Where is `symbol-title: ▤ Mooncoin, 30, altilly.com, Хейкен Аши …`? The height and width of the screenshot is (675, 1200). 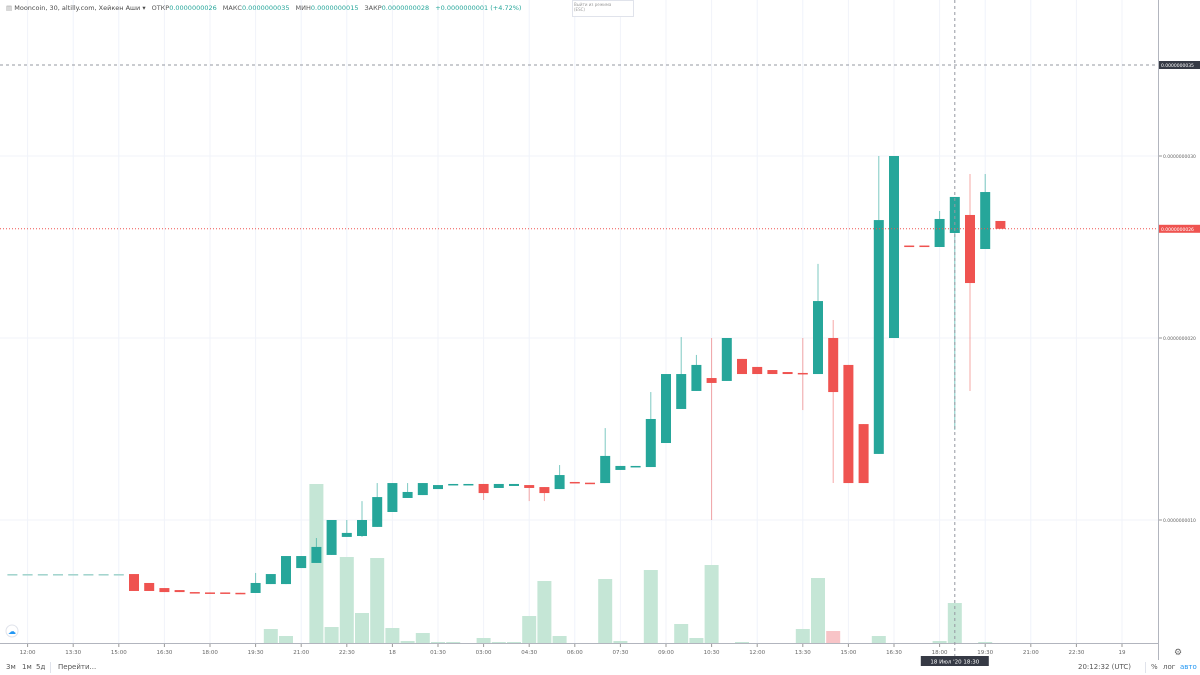 symbol-title: ▤ Mooncoin, 30, altilly.com, Хейкен Аши … is located at coordinates (76, 8).